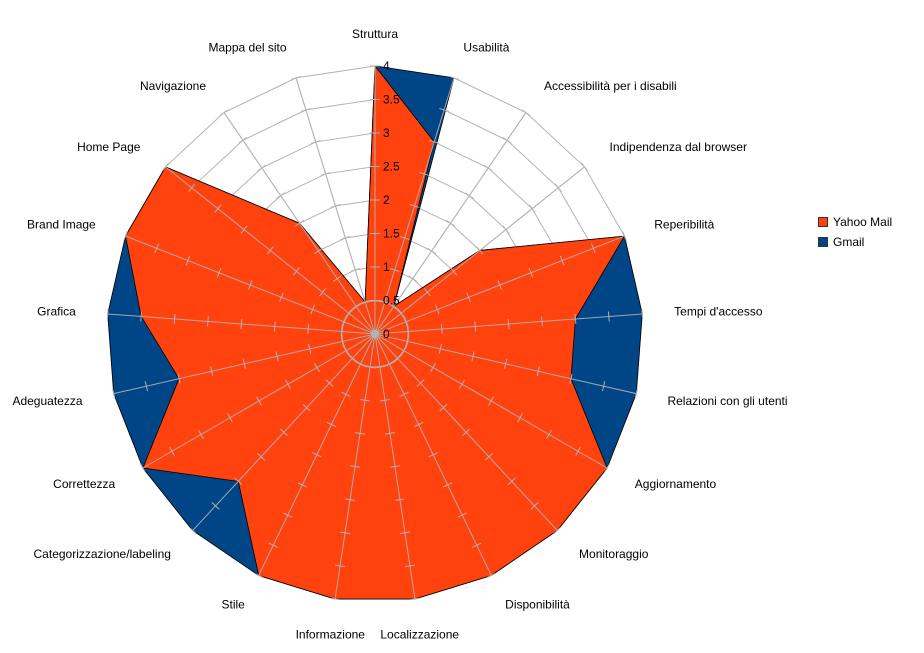 The width and height of the screenshot is (924, 653). What do you see at coordinates (849, 242) in the screenshot?
I see `legend-label-gmail: Gmail` at bounding box center [849, 242].